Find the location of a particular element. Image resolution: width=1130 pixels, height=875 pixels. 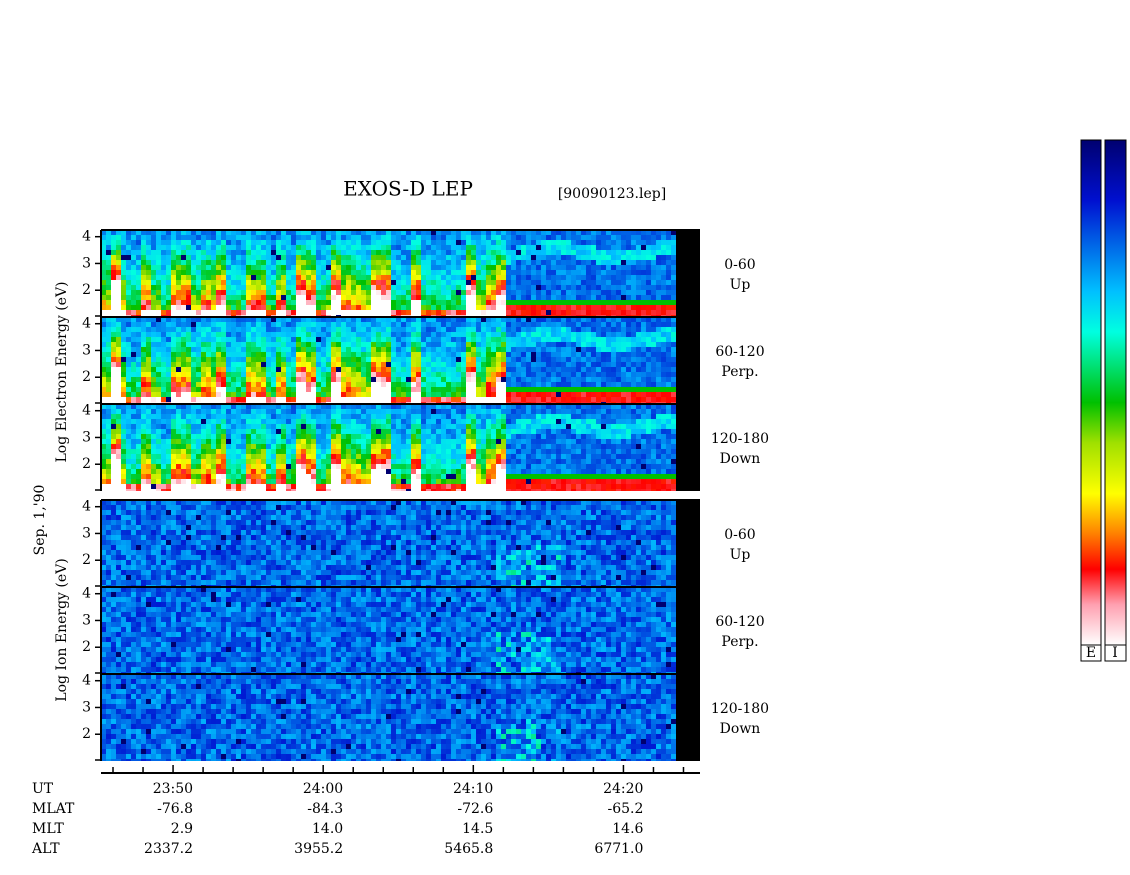

file-name: [90090123.lep] is located at coordinates (612, 194).